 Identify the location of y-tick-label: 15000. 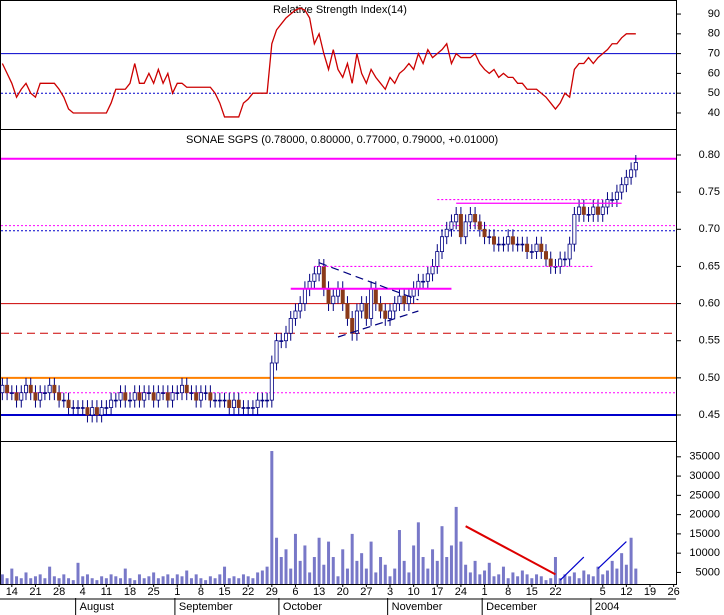
(704, 534).